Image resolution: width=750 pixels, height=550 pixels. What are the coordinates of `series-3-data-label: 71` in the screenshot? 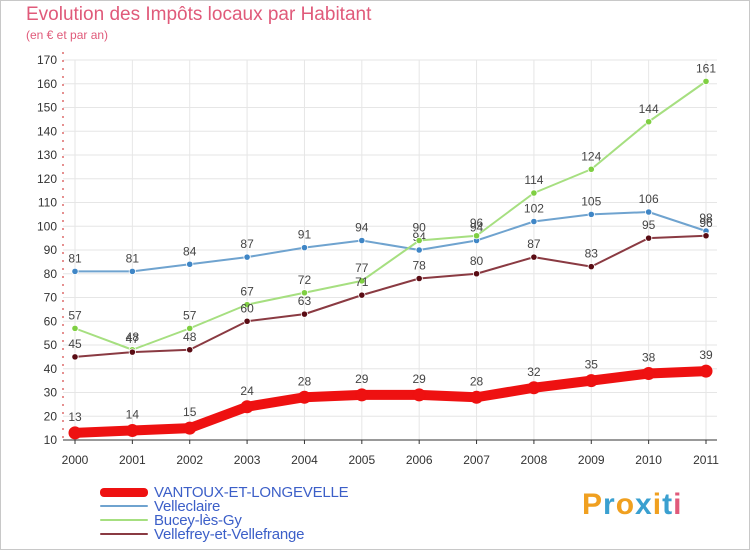 It's located at (362, 282).